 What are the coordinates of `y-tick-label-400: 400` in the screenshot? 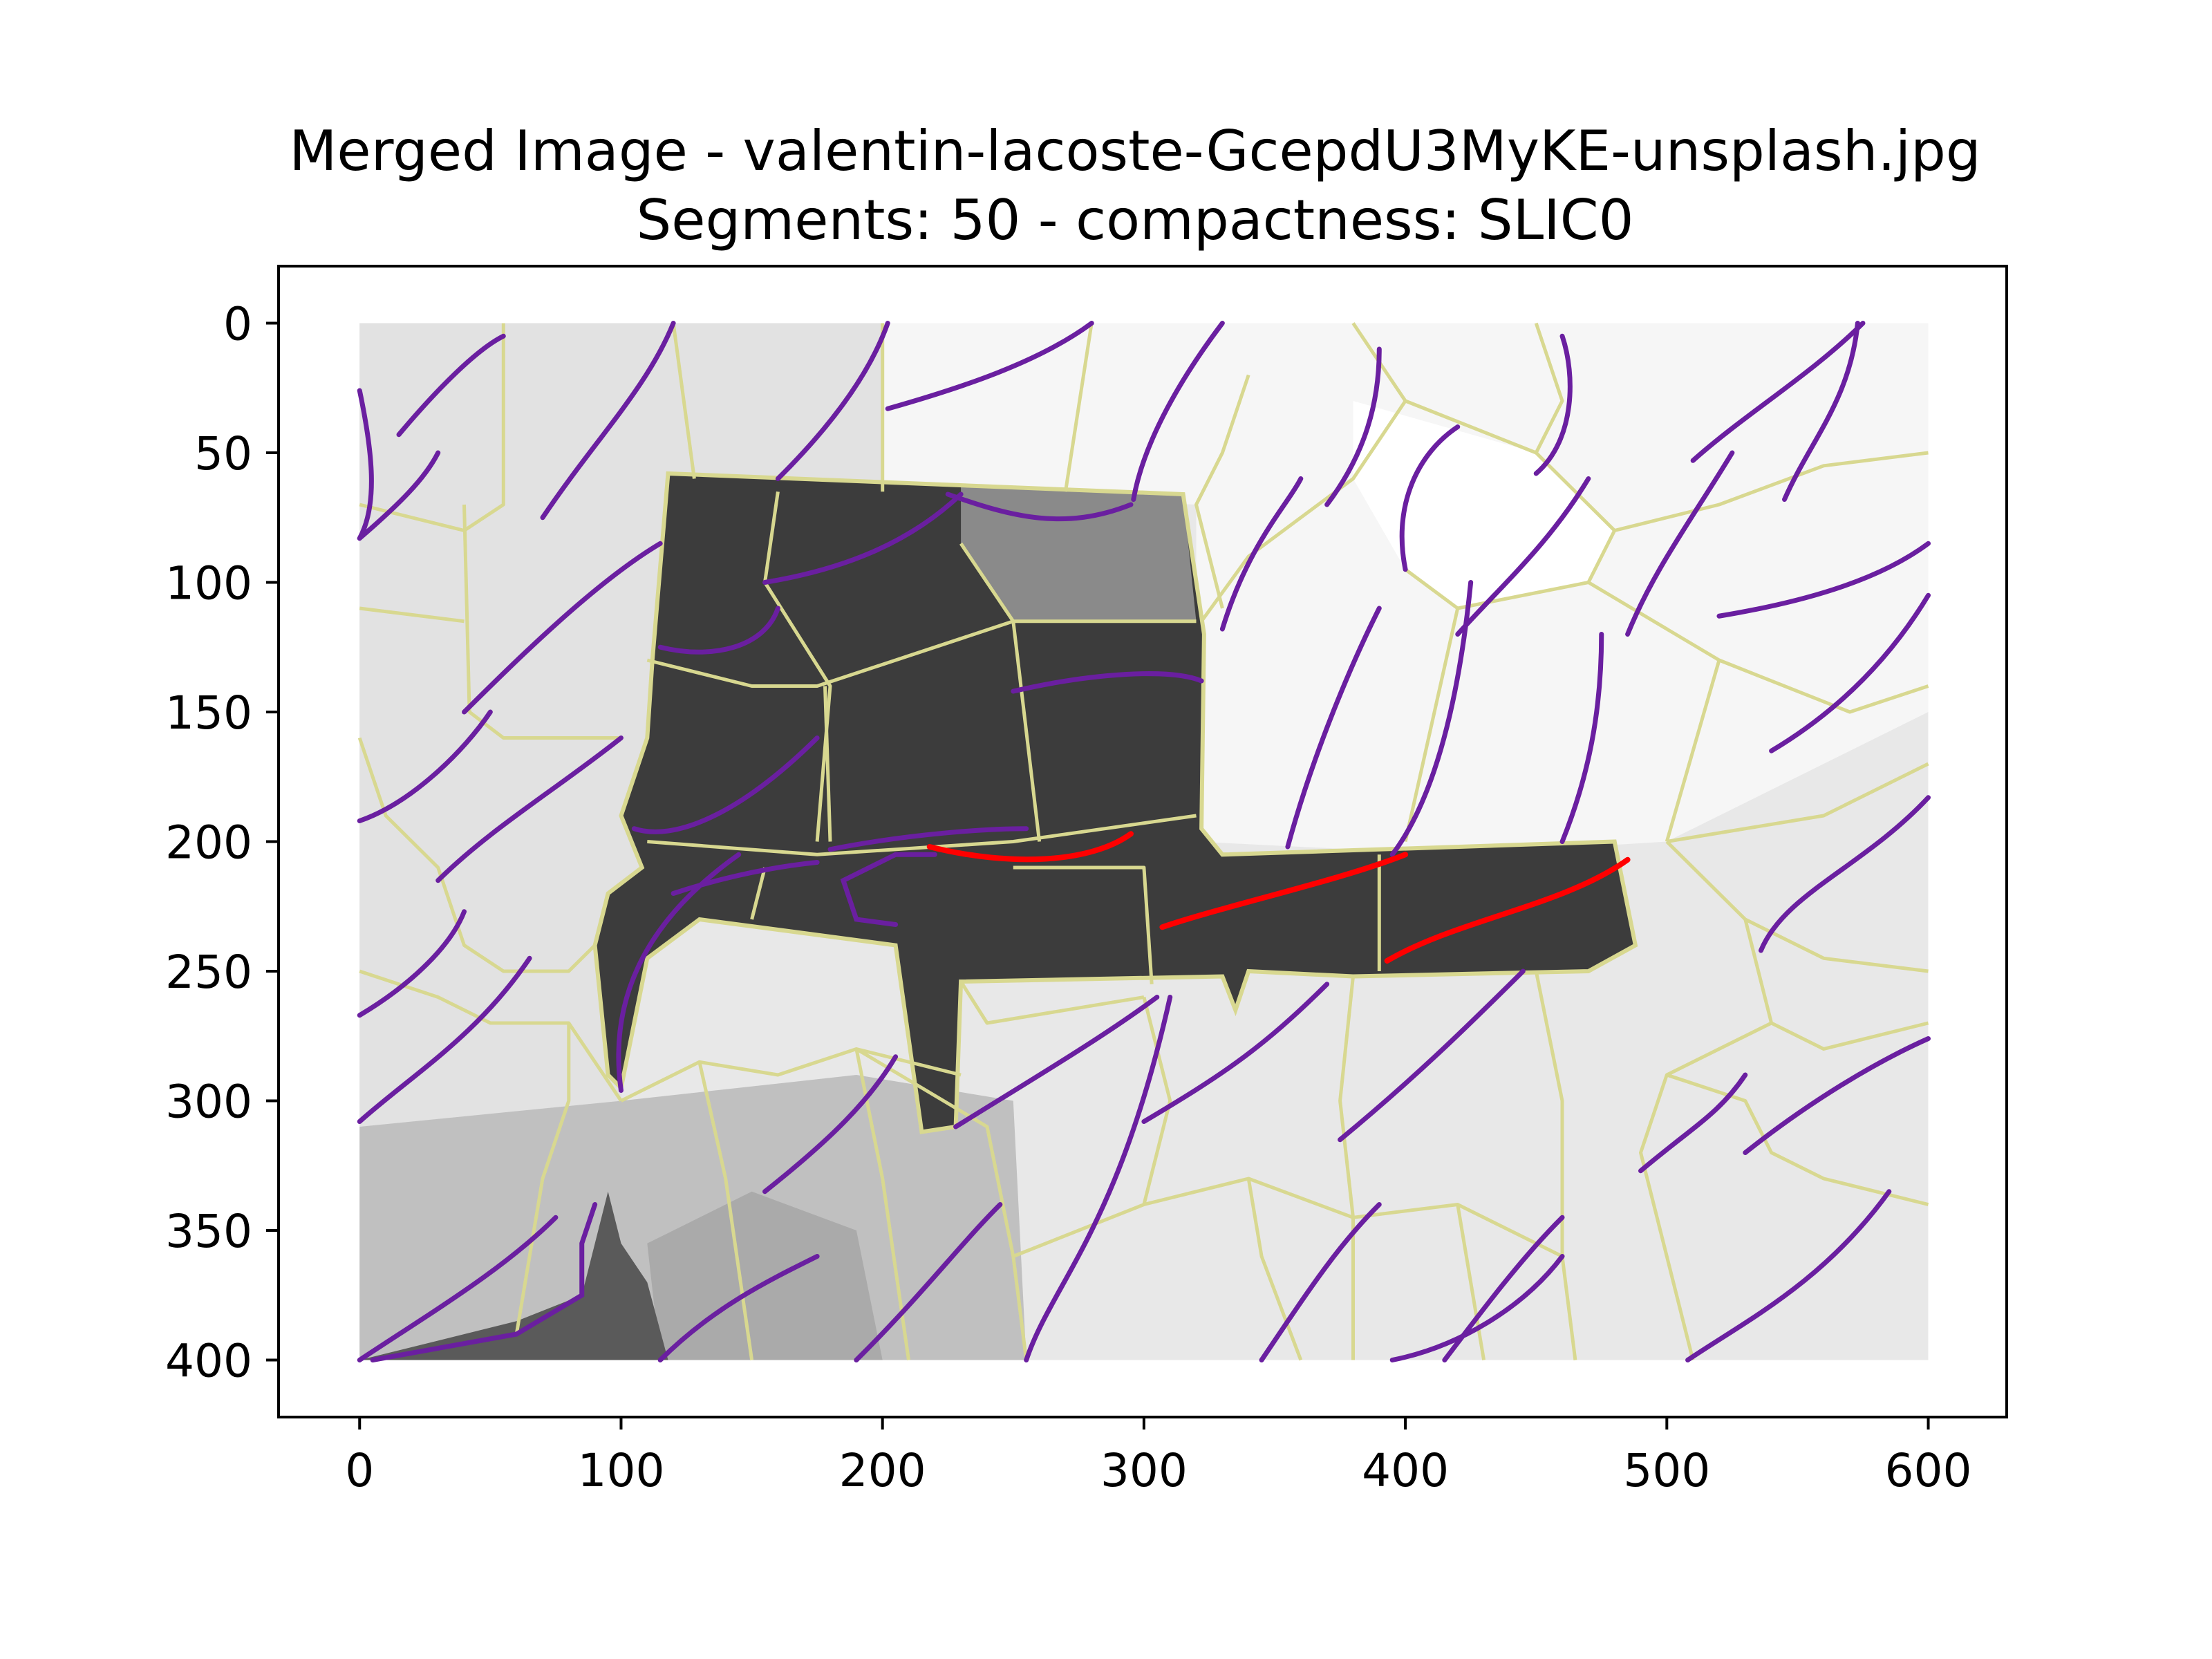 It's located at (208, 1361).